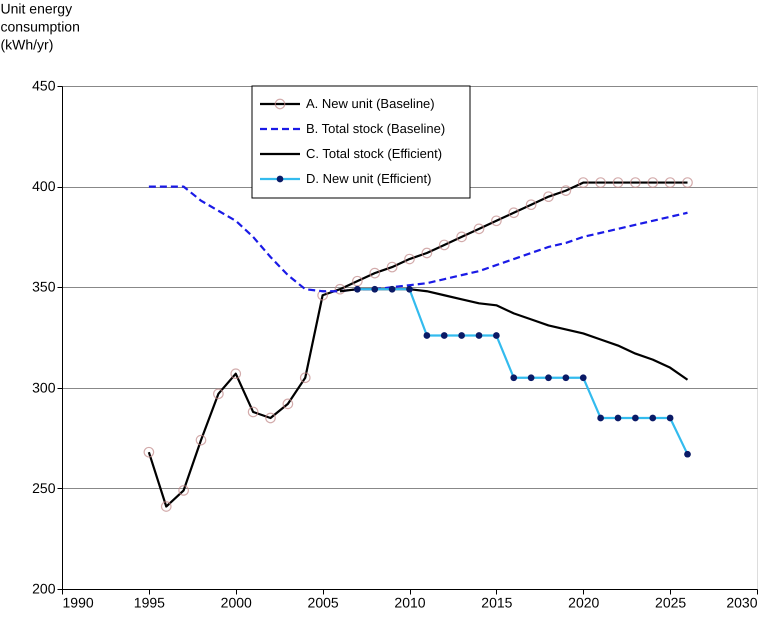 This screenshot has width=781, height=624. What do you see at coordinates (44, 488) in the screenshot?
I see `y-tick-label: 250` at bounding box center [44, 488].